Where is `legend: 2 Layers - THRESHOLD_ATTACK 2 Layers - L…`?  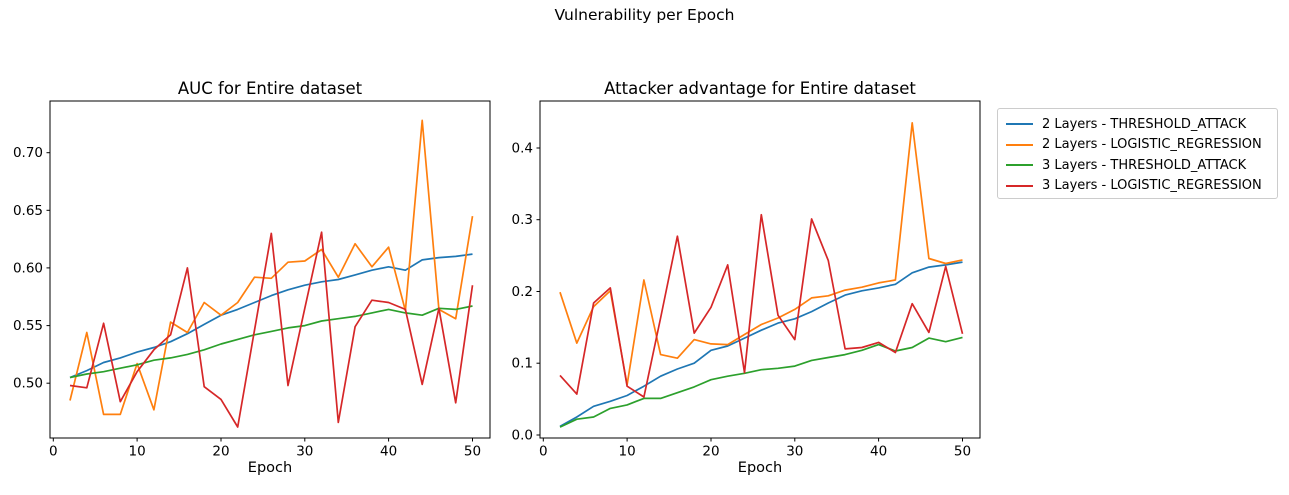 legend: 2 Layers - THRESHOLD_ATTACK 2 Layers - L… is located at coordinates (1137, 153).